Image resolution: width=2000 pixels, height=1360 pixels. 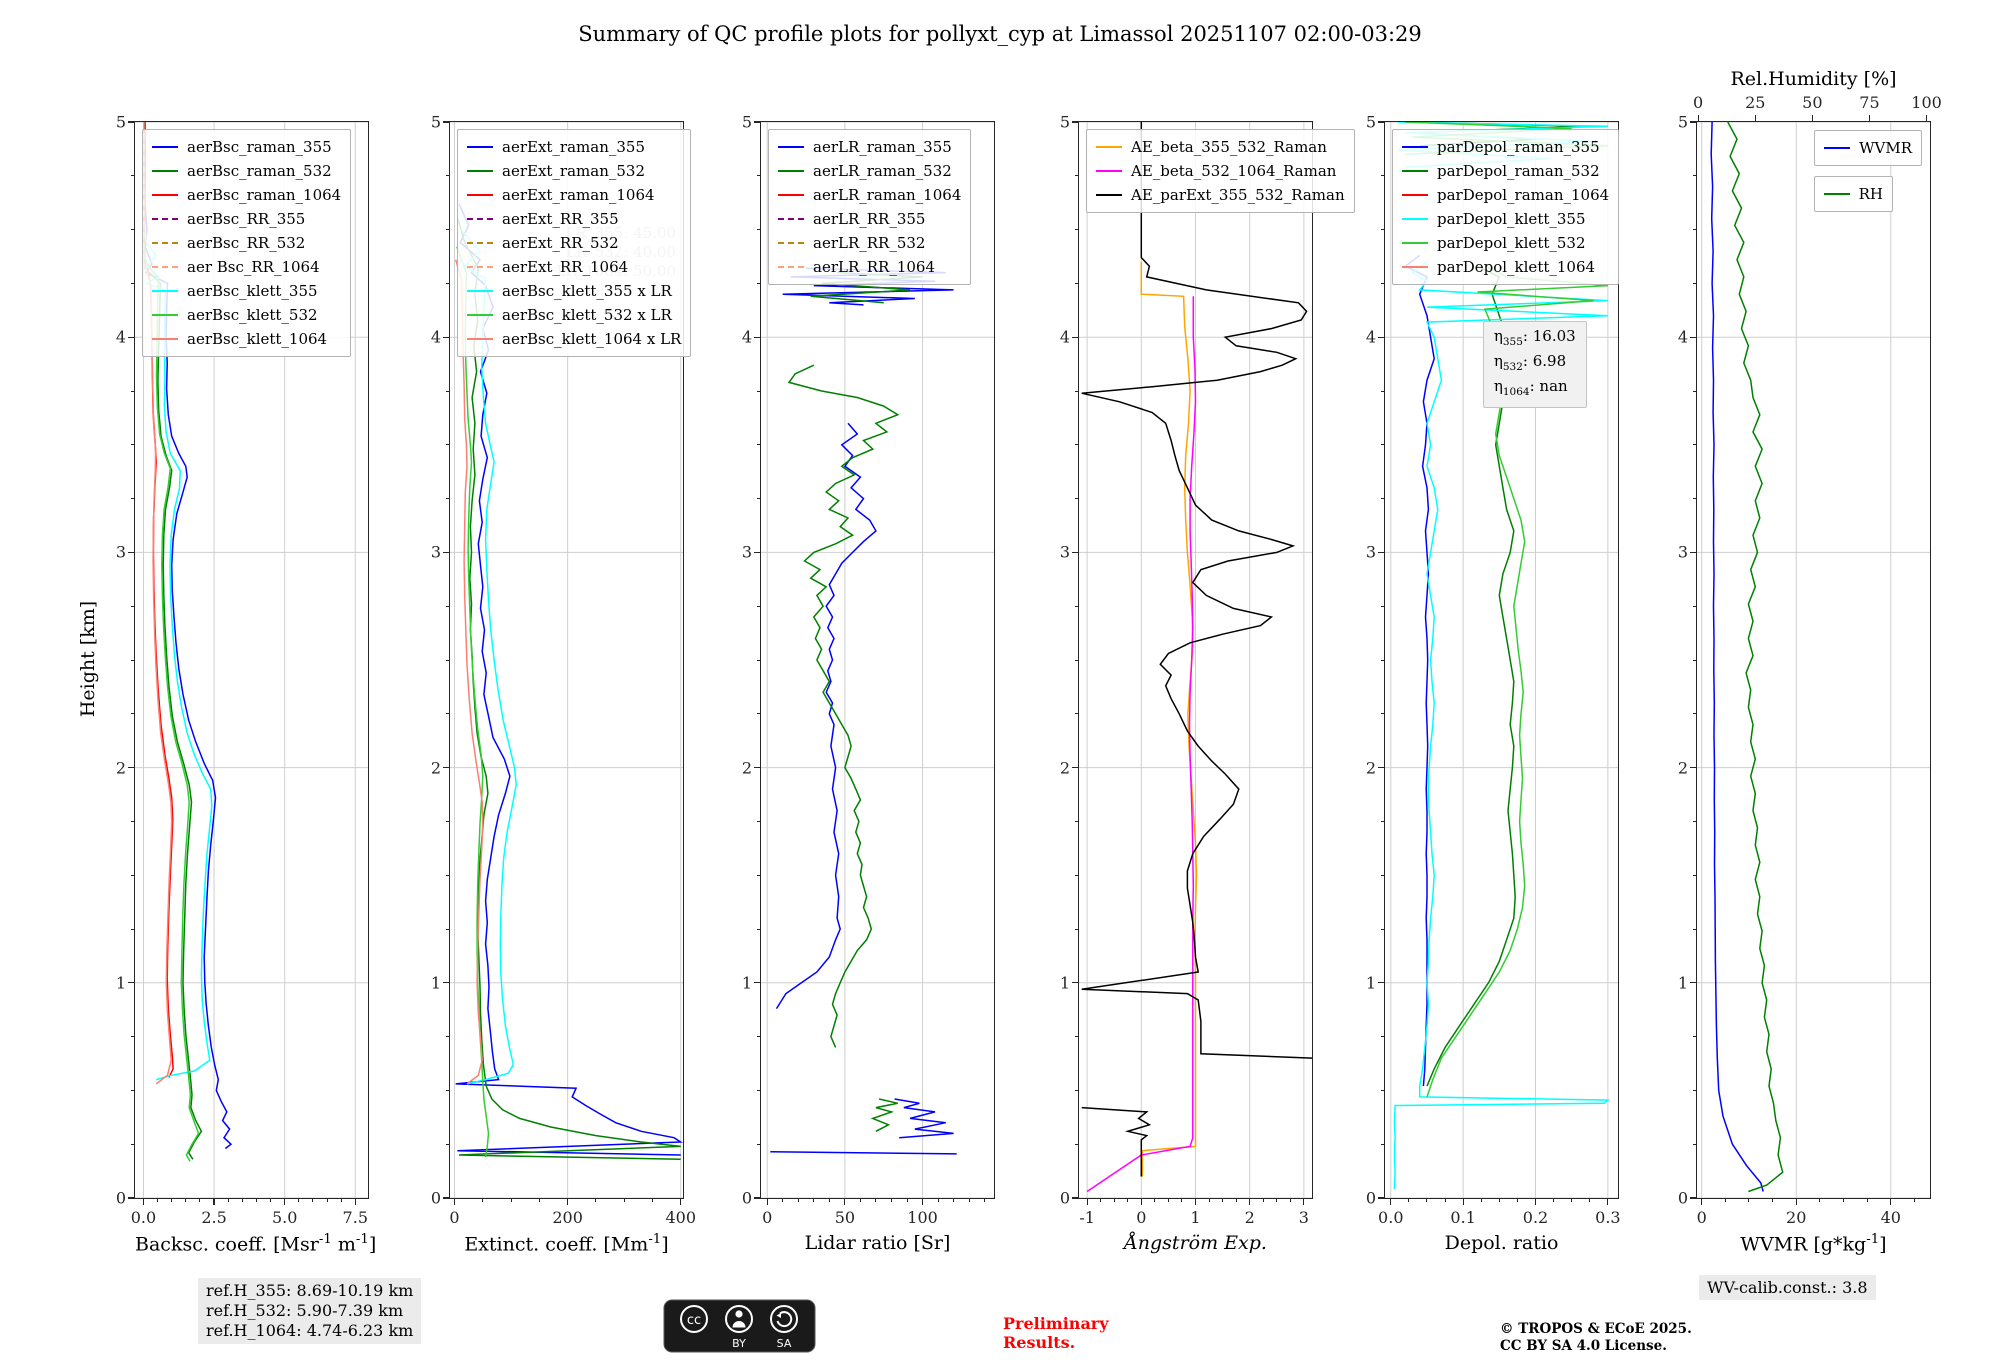 What do you see at coordinates (1370, 768) in the screenshot?
I see `tick-label: 2` at bounding box center [1370, 768].